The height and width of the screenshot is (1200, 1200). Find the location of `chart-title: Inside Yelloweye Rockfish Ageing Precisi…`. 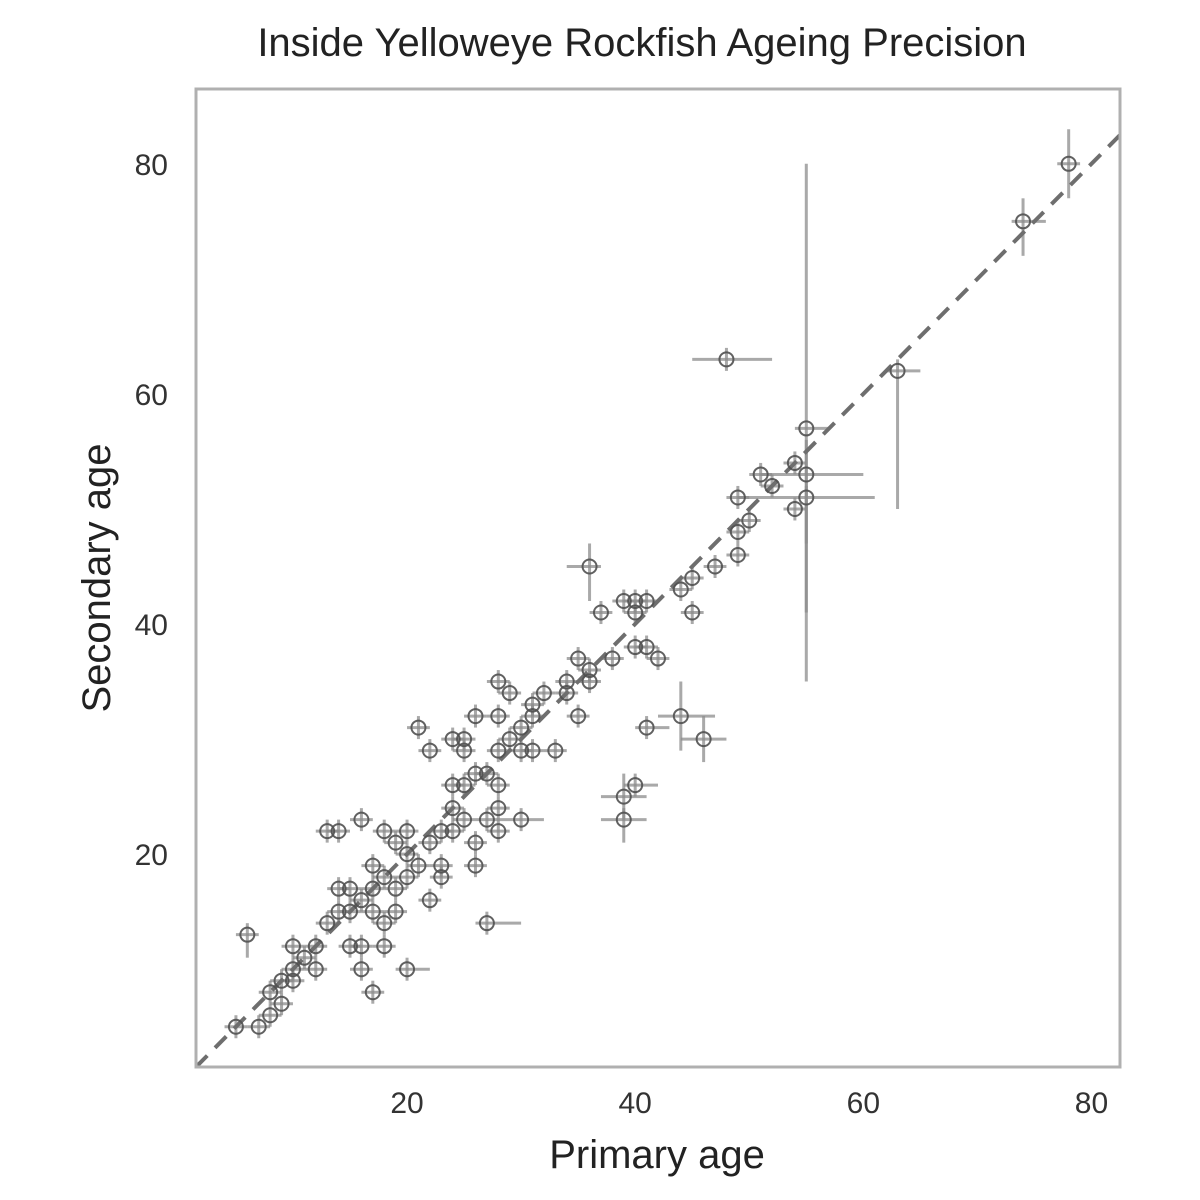

chart-title: Inside Yelloweye Rockfish Ageing Precisi… is located at coordinates (641, 43).